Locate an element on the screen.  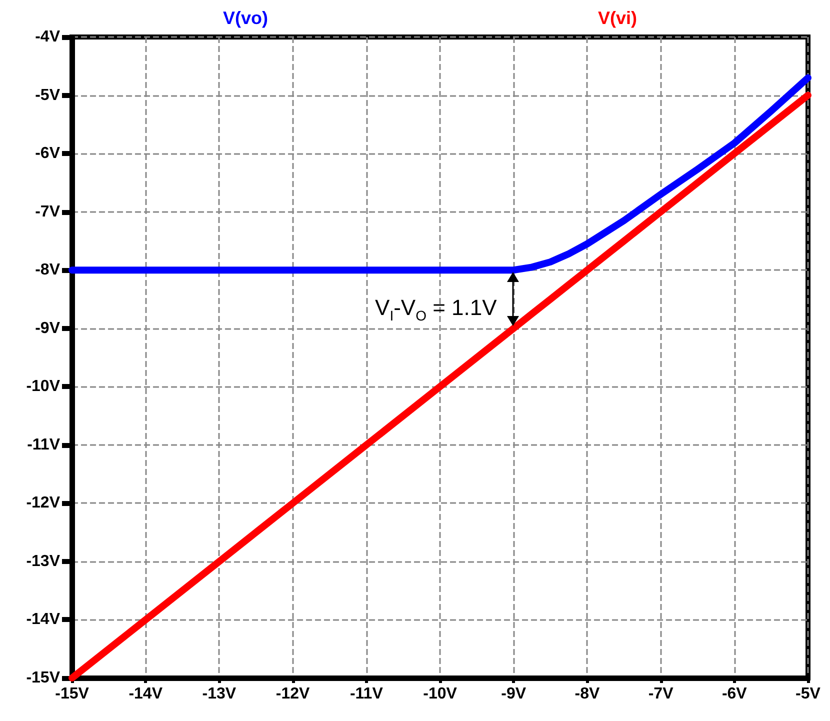
x-tick-label: -6V is located at coordinates (735, 694).